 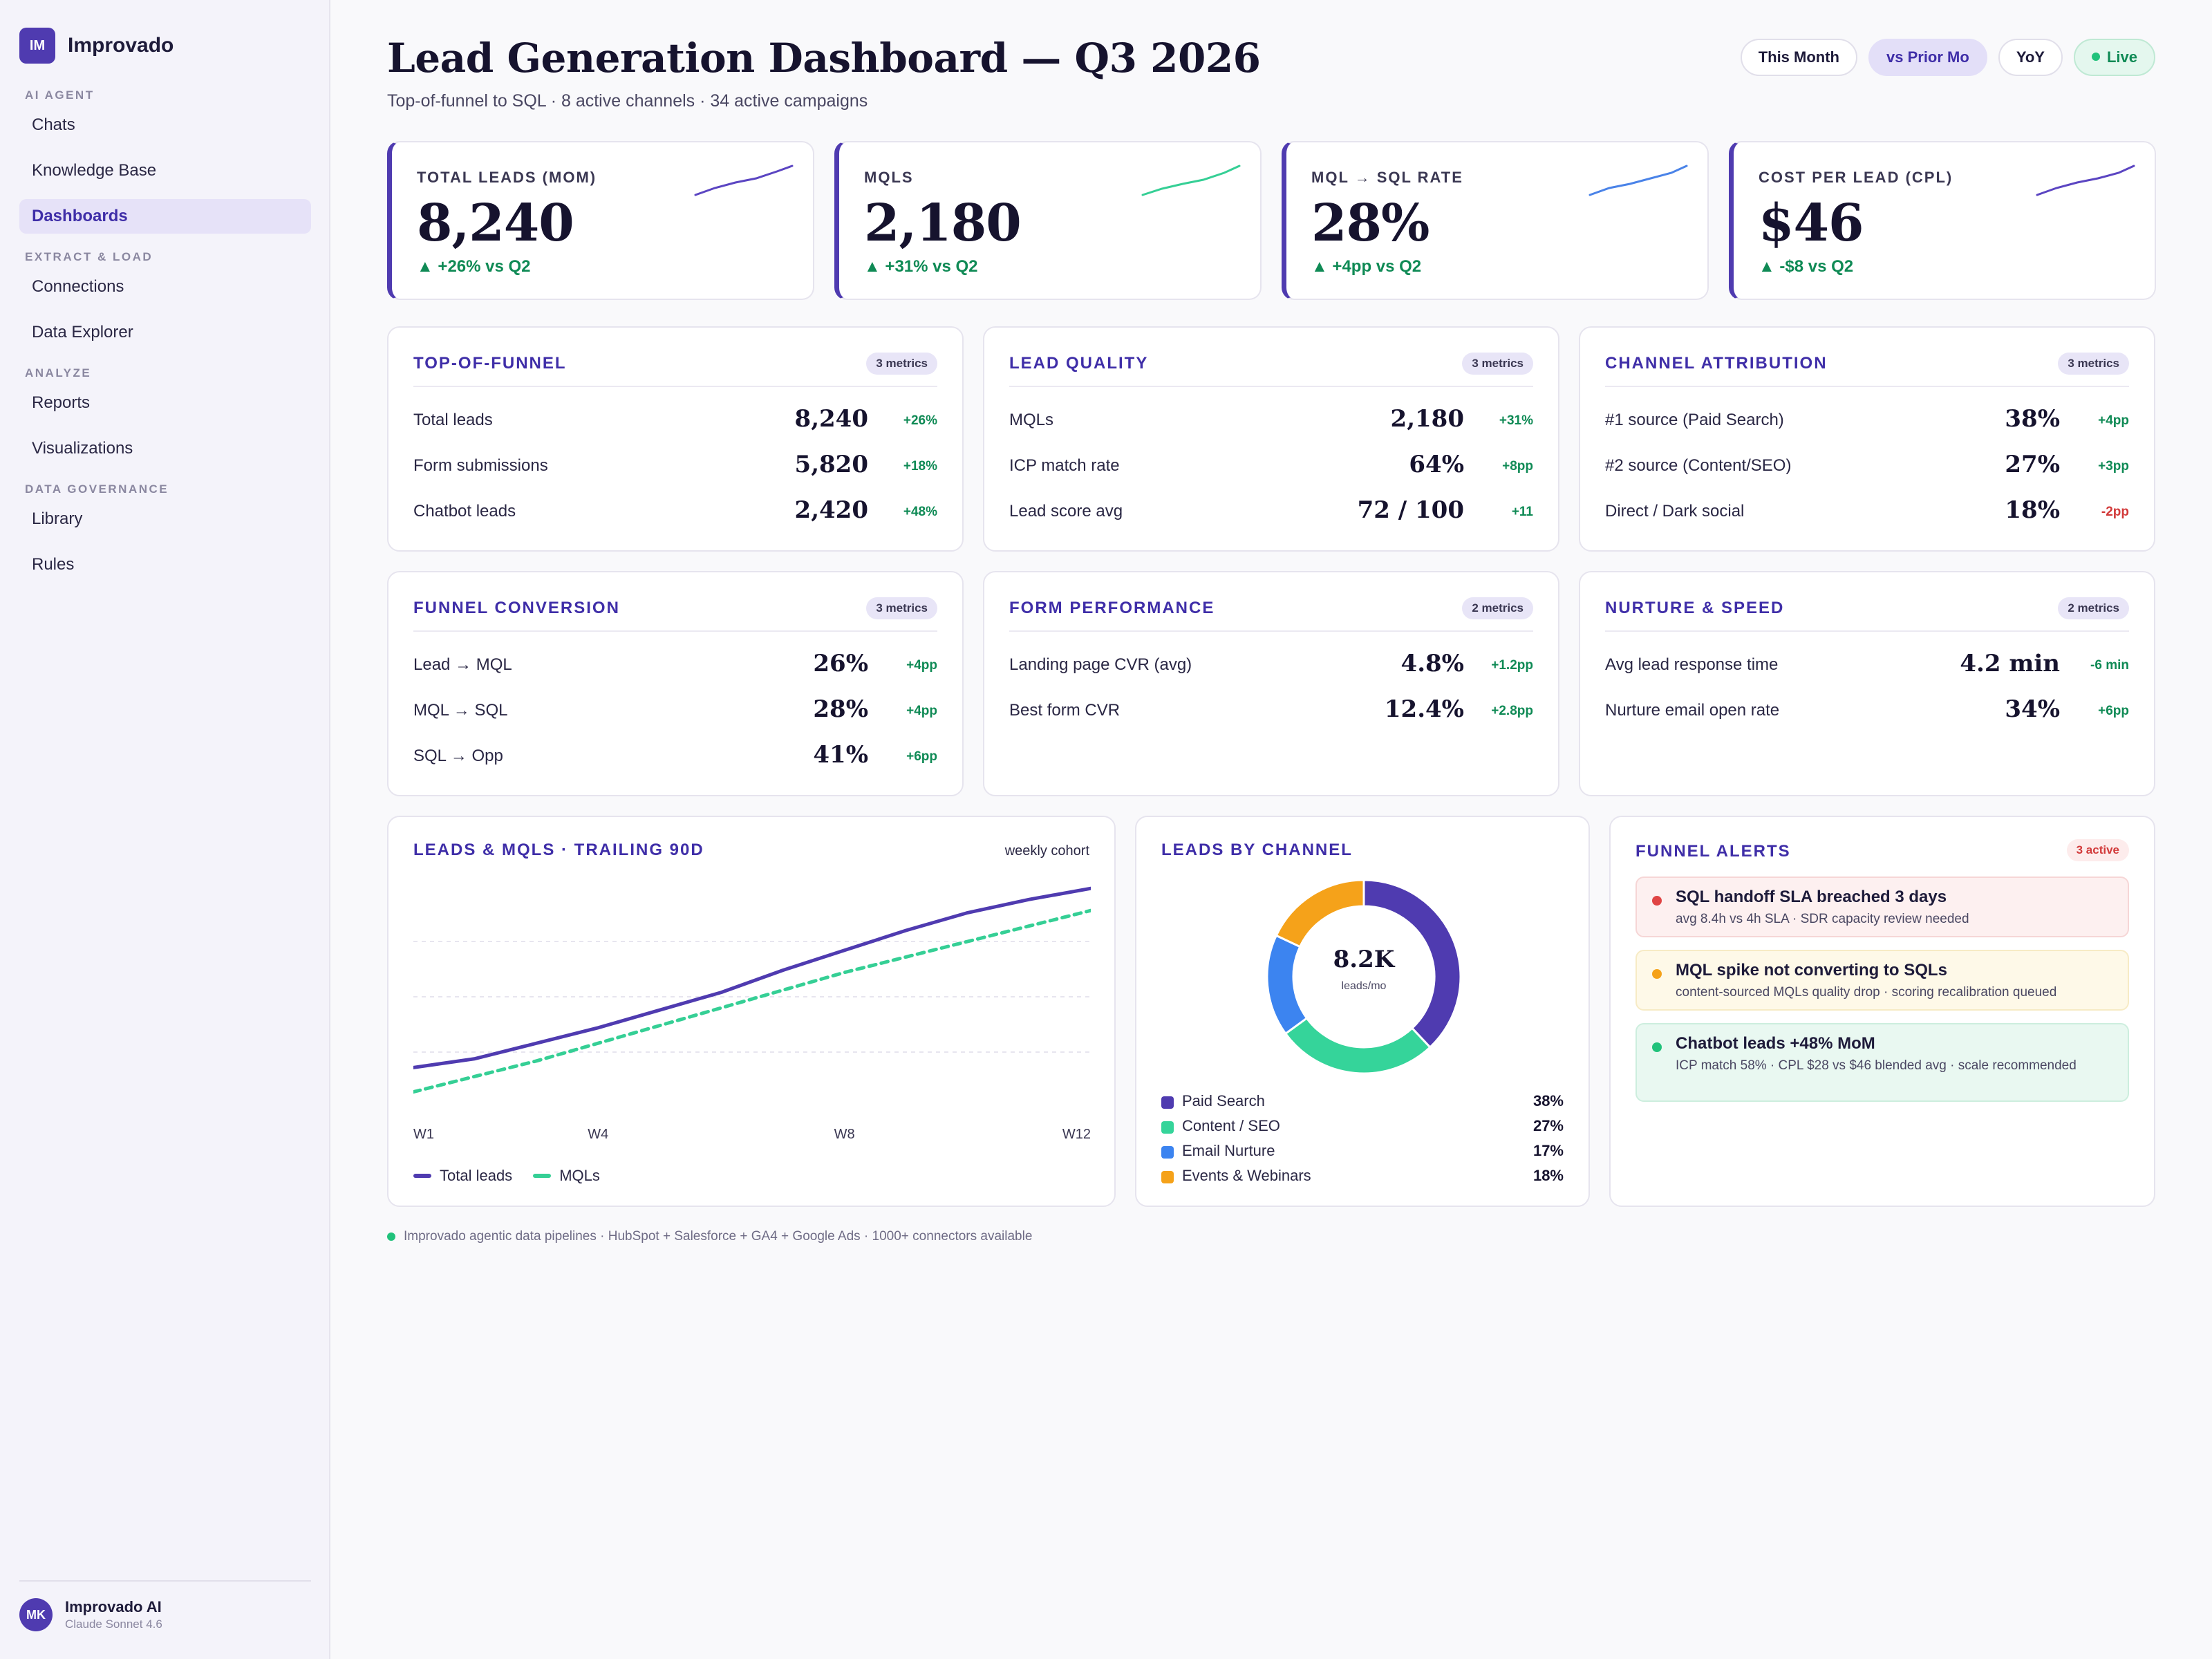 I want to click on card-header: CHANNEL ATTRIBUTION 3 metrics, so click(x=1867, y=368).